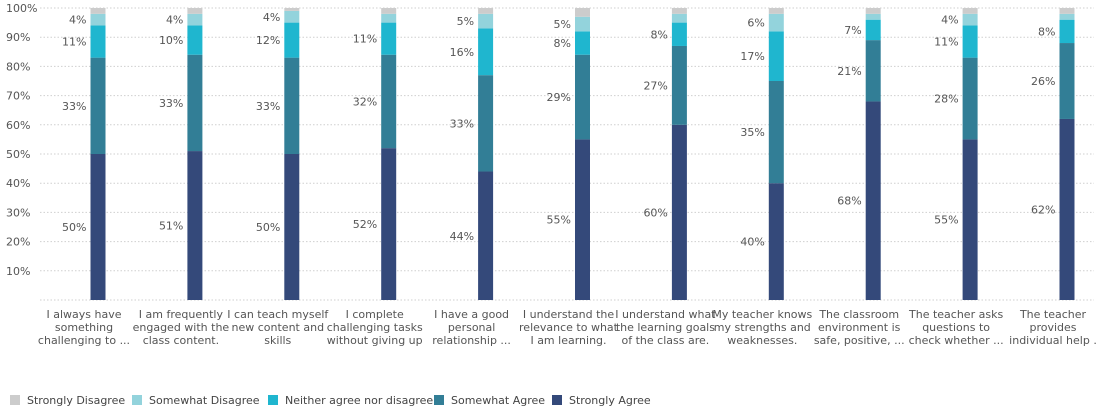  What do you see at coordinates (365, 224) in the screenshot?
I see `data-label: 52%` at bounding box center [365, 224].